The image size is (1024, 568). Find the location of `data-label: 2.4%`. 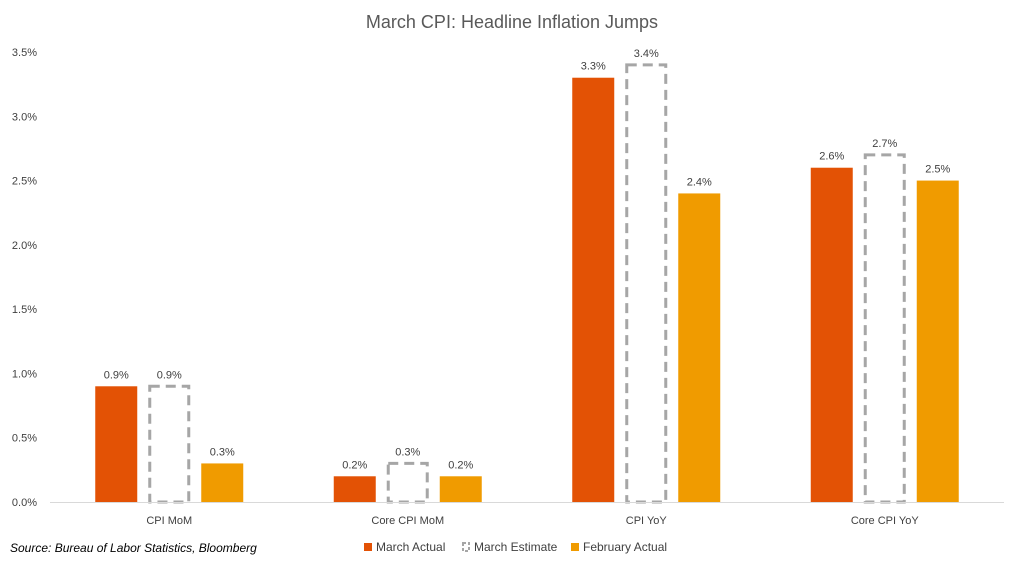

data-label: 2.4% is located at coordinates (699, 182).